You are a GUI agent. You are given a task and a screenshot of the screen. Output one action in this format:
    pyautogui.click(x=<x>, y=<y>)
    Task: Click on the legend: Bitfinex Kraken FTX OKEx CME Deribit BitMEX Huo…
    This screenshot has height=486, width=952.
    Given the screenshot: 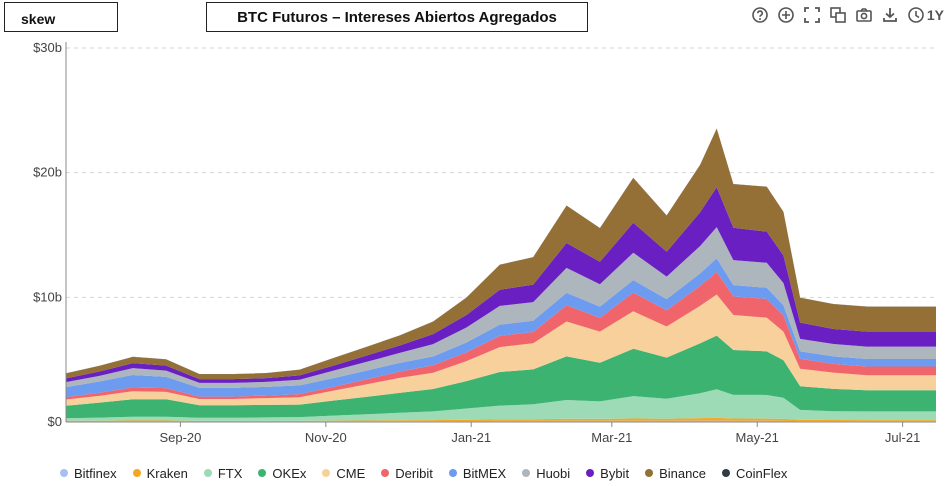 What is the action you would take?
    pyautogui.click(x=423, y=473)
    